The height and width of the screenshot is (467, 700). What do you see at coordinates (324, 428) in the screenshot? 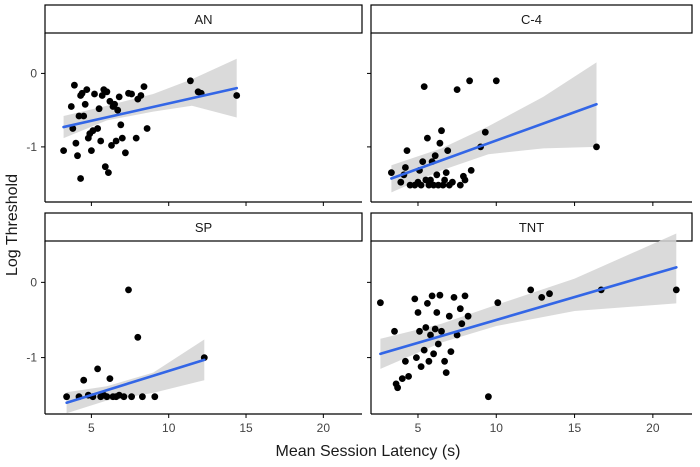
I see `x-tick-label: 20` at bounding box center [324, 428].